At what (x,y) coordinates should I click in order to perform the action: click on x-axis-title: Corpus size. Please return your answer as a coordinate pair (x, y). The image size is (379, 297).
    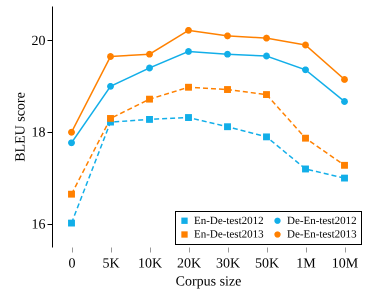
    Looking at the image, I should click on (209, 282).